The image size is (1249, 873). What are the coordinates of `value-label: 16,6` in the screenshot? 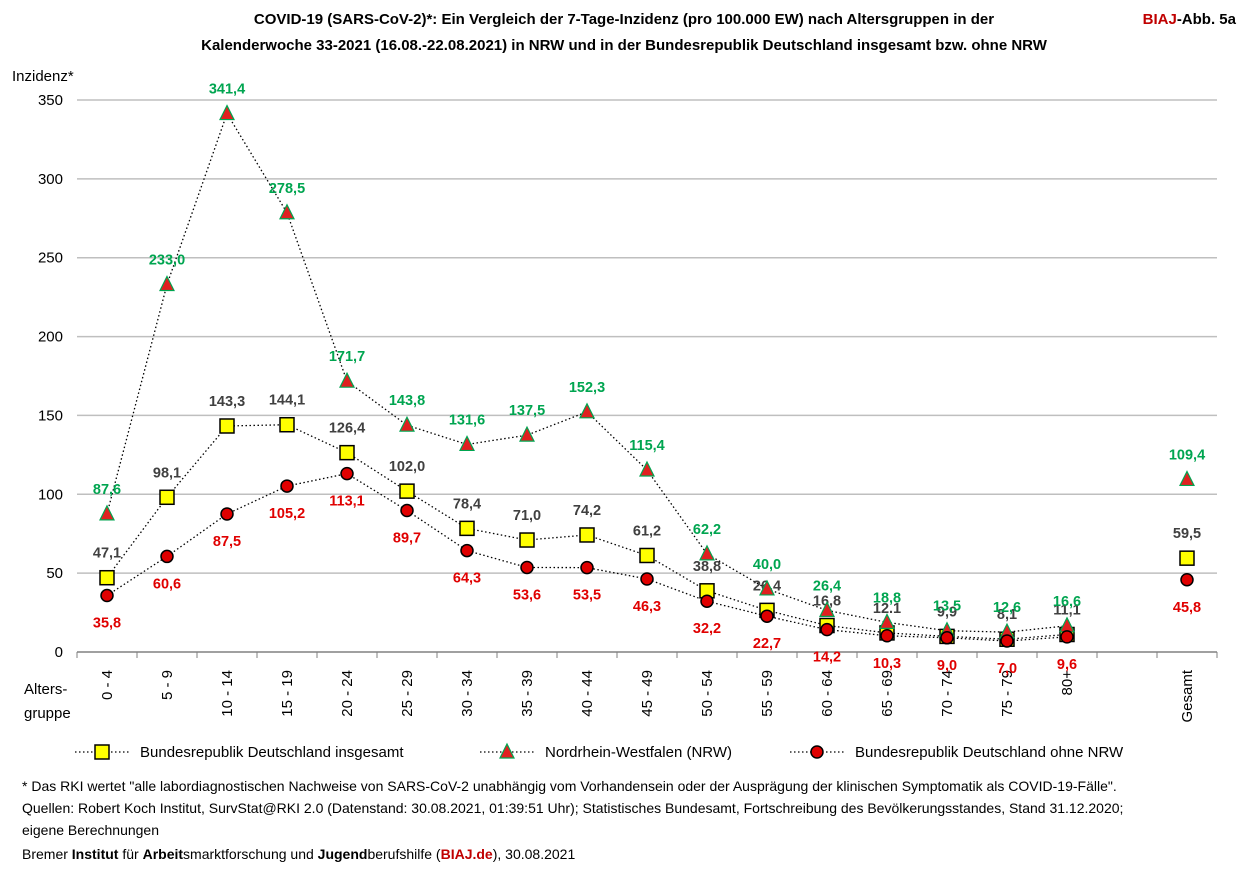 It's located at (1067, 602).